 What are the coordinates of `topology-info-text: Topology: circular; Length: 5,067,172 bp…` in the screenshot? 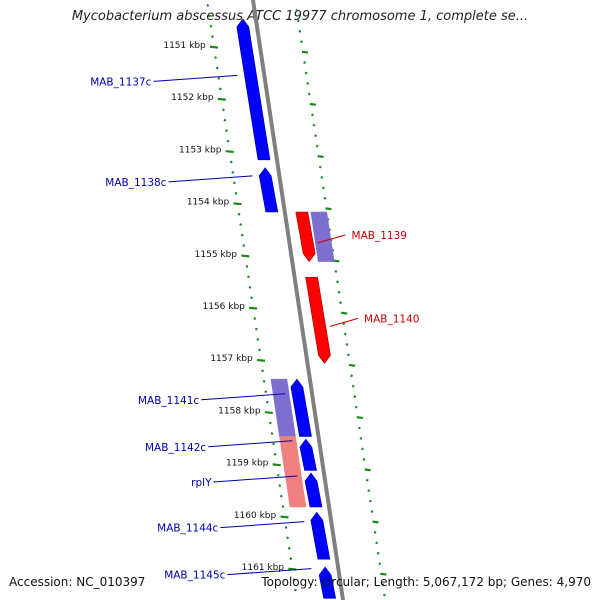 It's located at (426, 582).